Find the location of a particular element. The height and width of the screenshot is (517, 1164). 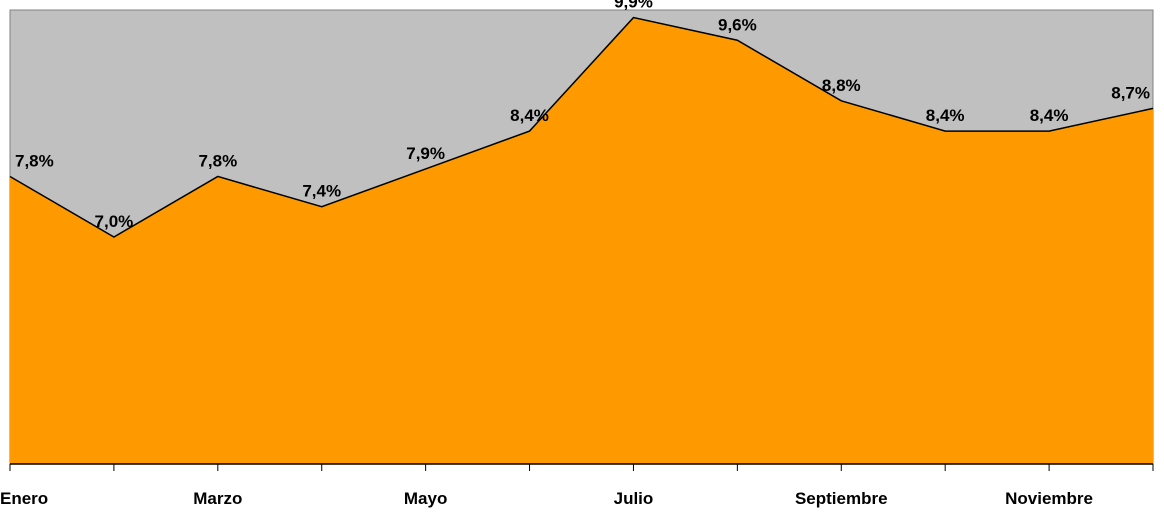

data-label: 9,9% is located at coordinates (633, 6).